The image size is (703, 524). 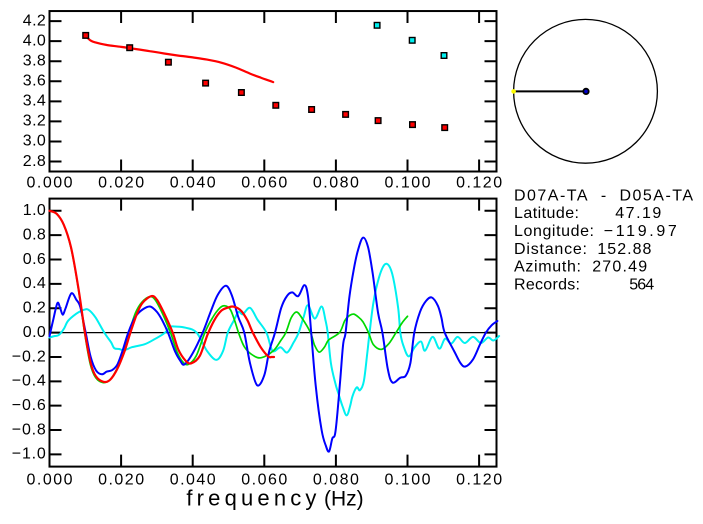 What do you see at coordinates (547, 267) in the screenshot?
I see `svg-text: Azimuth:` at bounding box center [547, 267].